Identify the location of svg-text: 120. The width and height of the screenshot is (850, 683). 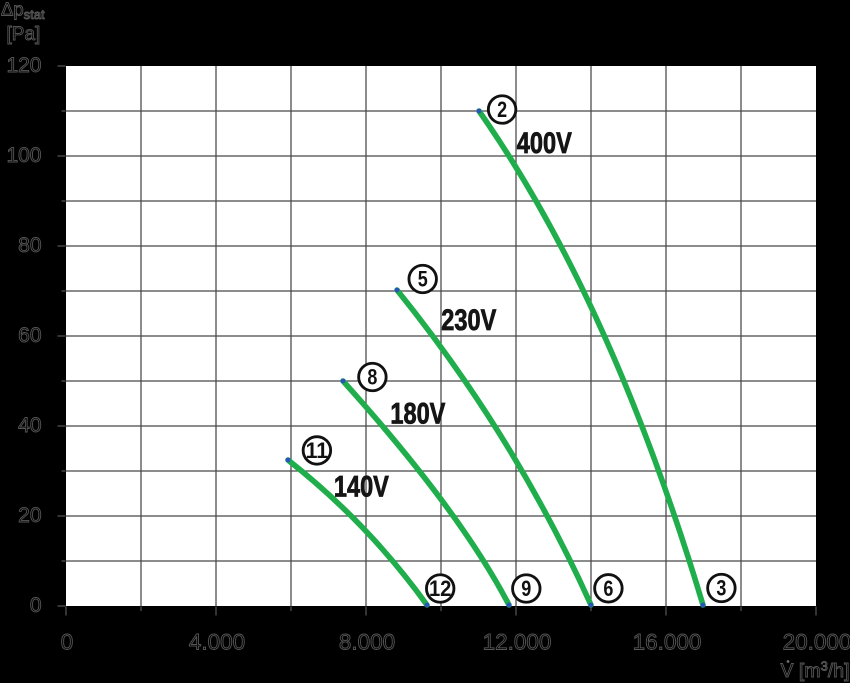
(23, 65).